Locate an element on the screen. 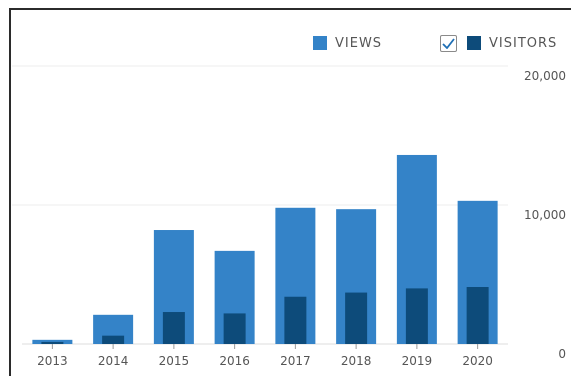 The image size is (573, 378). x-tick-label: 2019 is located at coordinates (417, 361).